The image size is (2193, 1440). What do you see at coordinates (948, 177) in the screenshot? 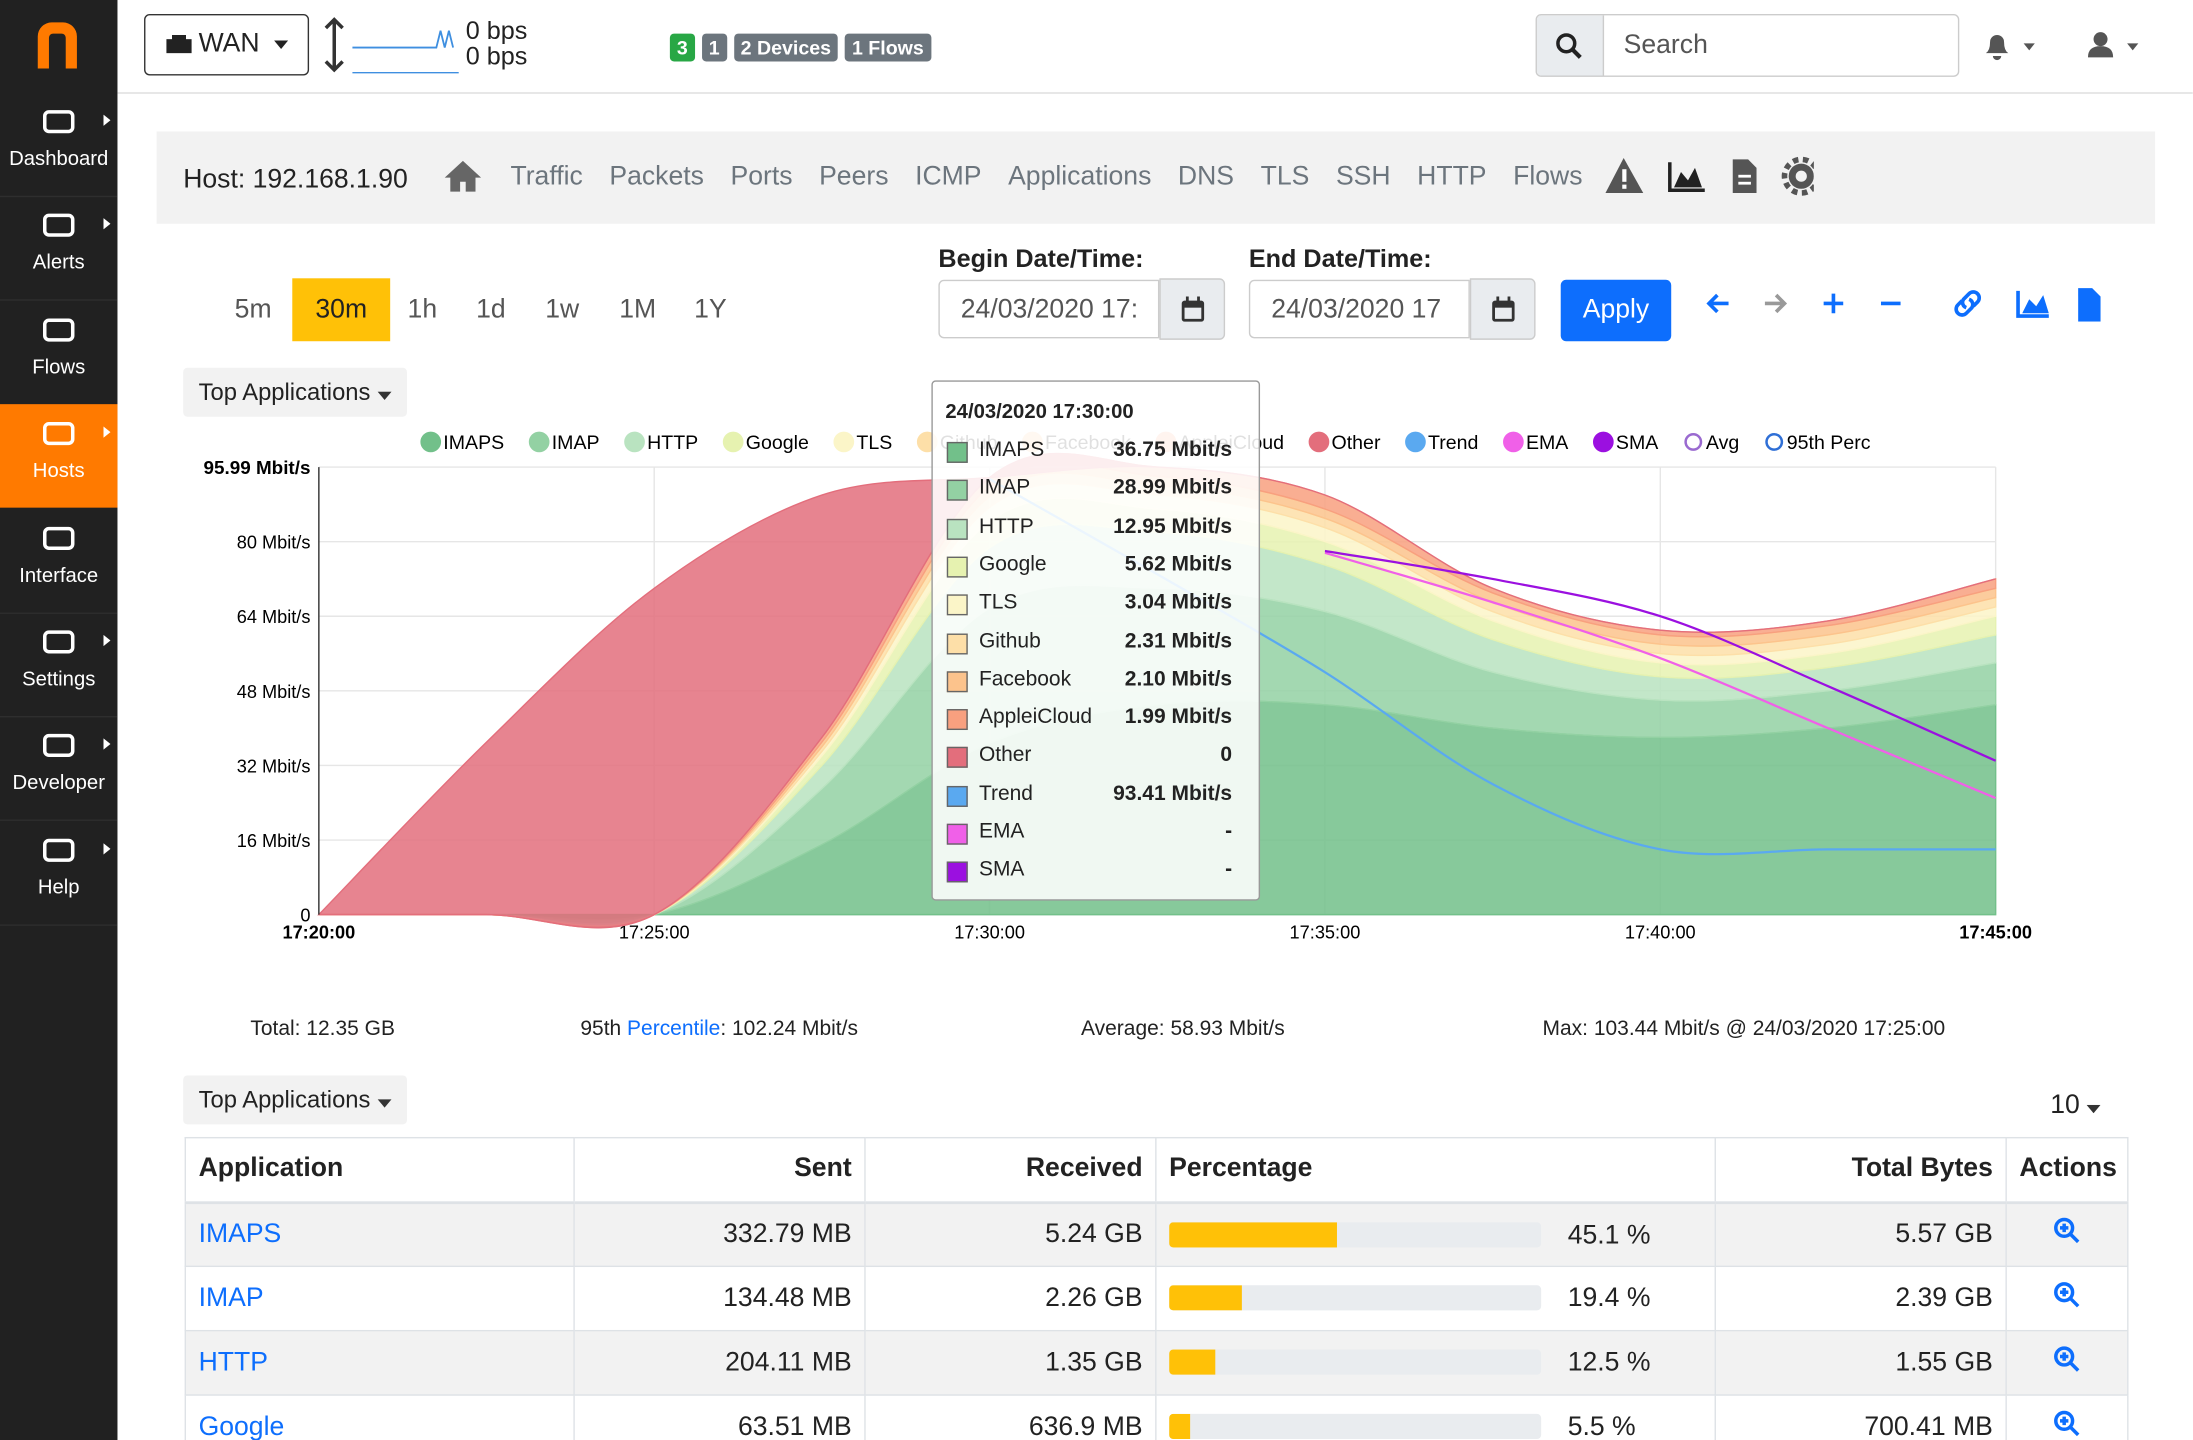
I see `host-tab: ICMP` at bounding box center [948, 177].